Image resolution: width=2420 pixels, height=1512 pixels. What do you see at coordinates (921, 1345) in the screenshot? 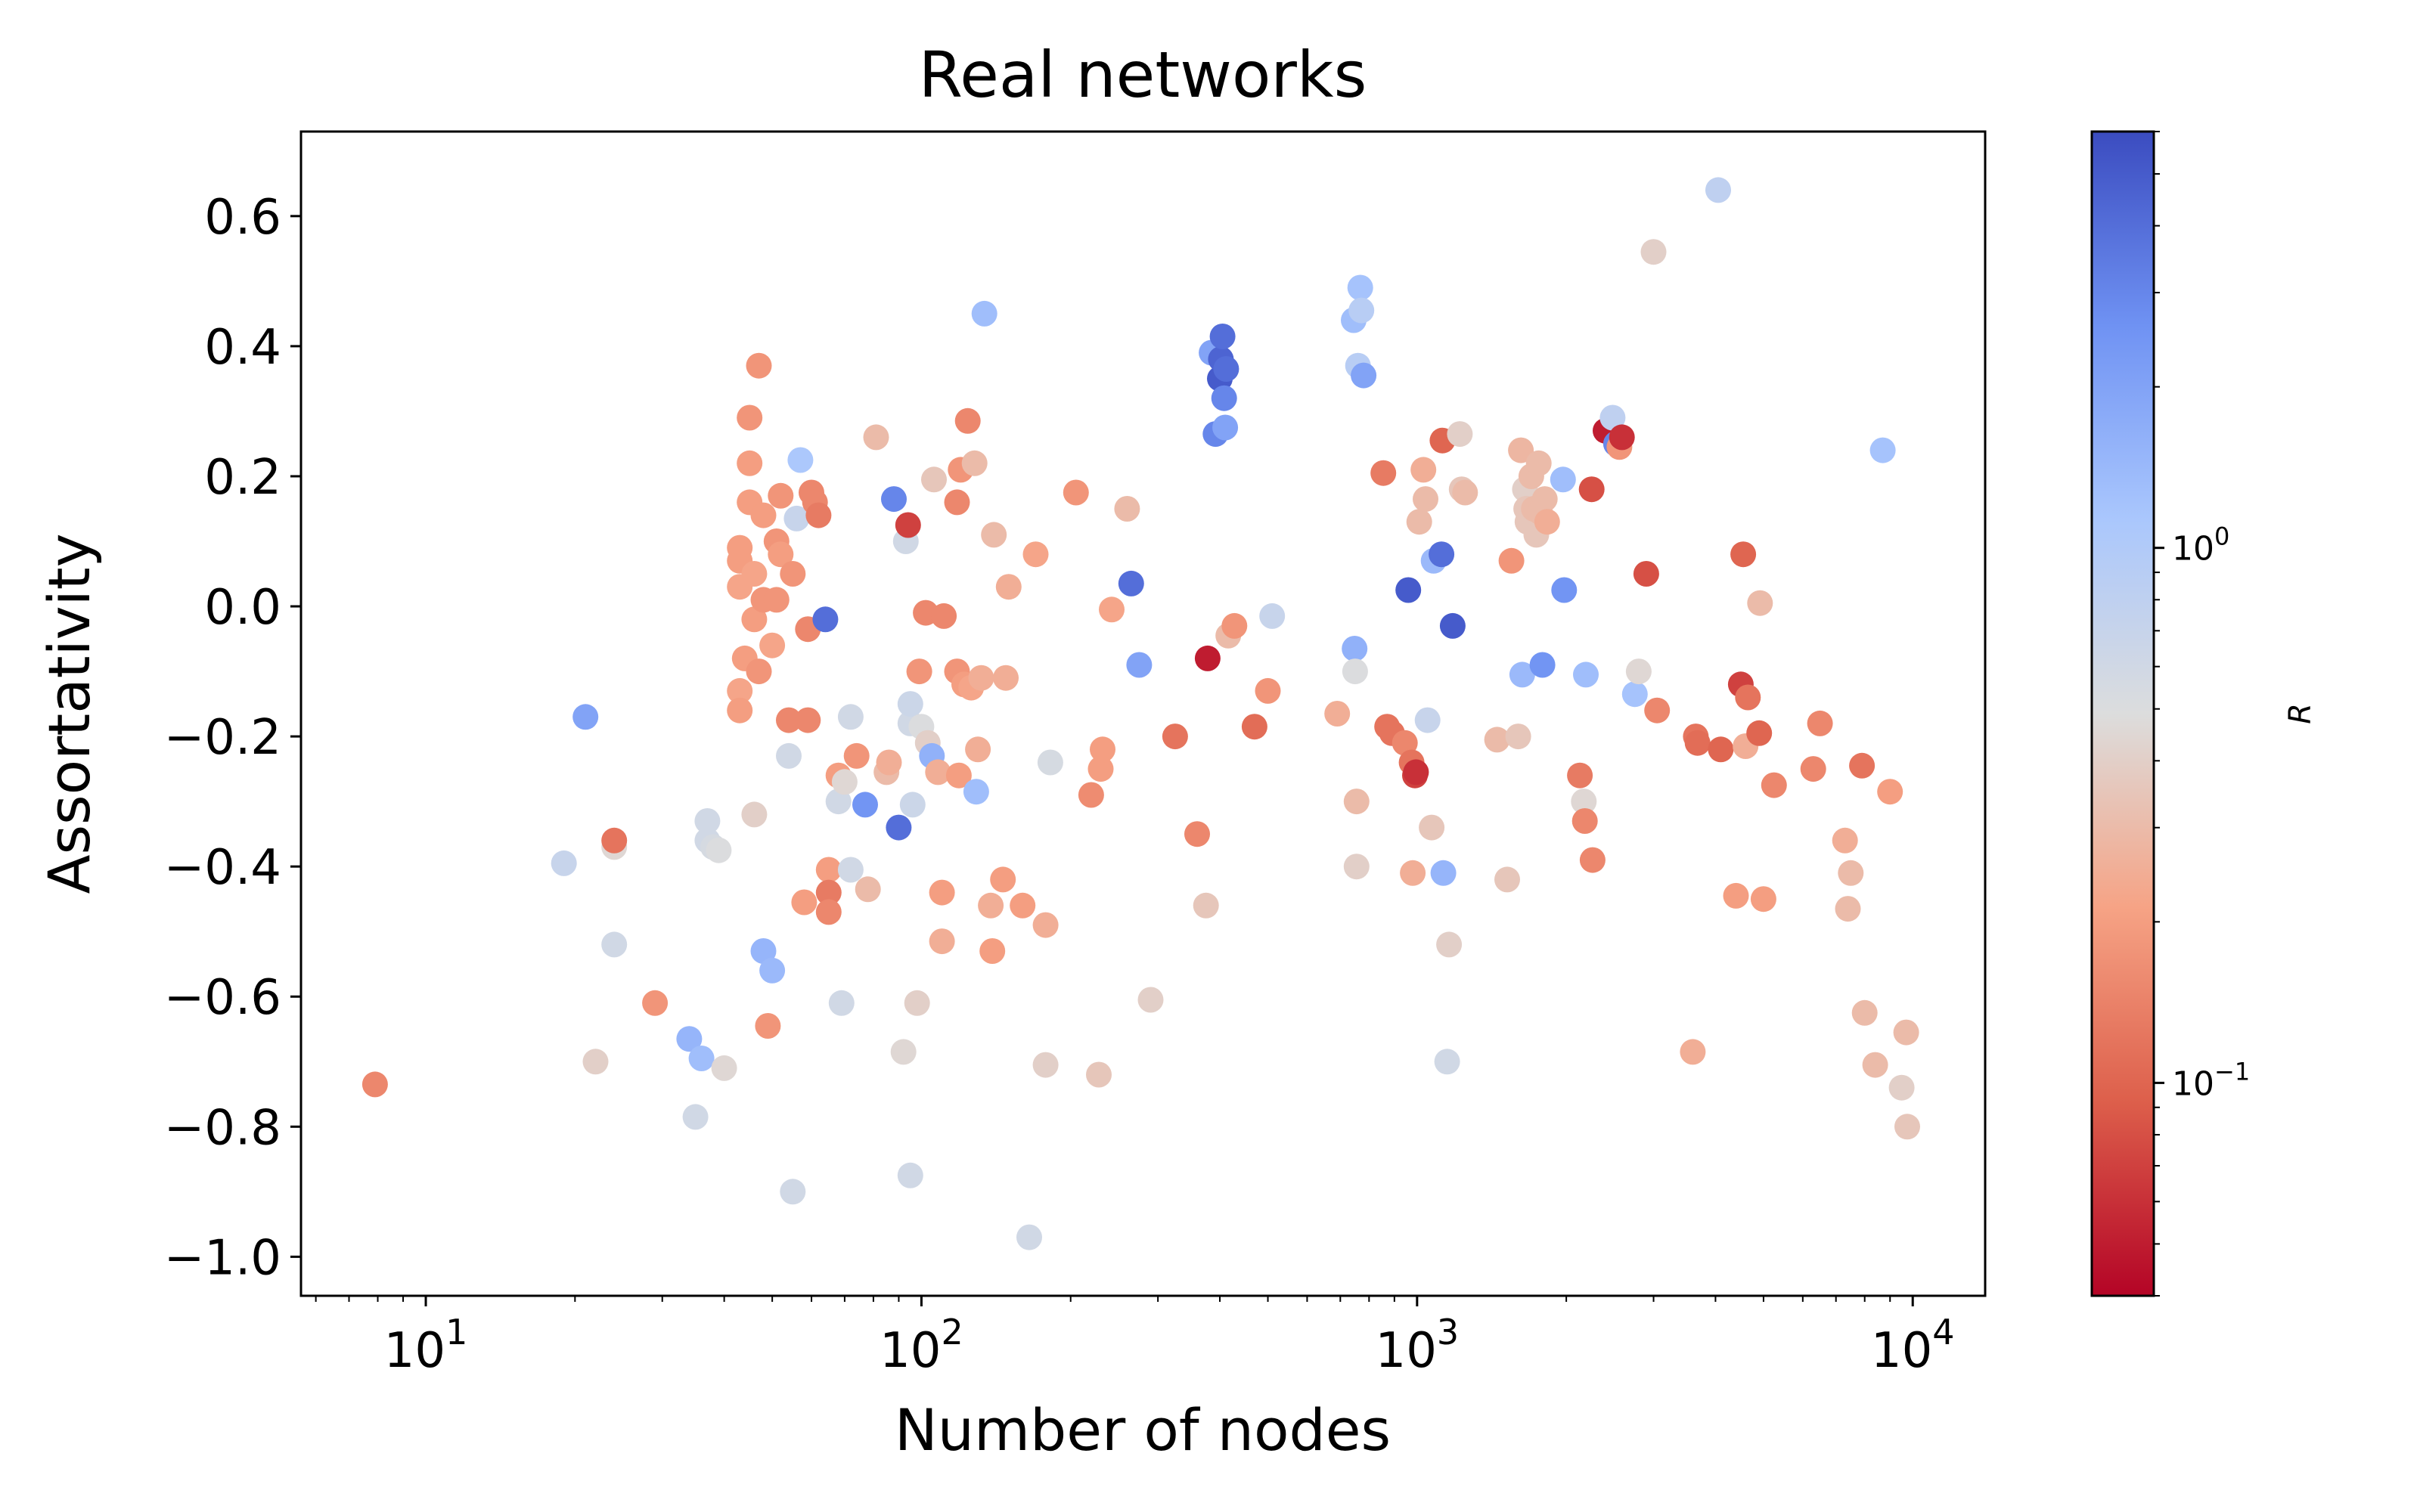
I see `x-tick-label: 102` at bounding box center [921, 1345].